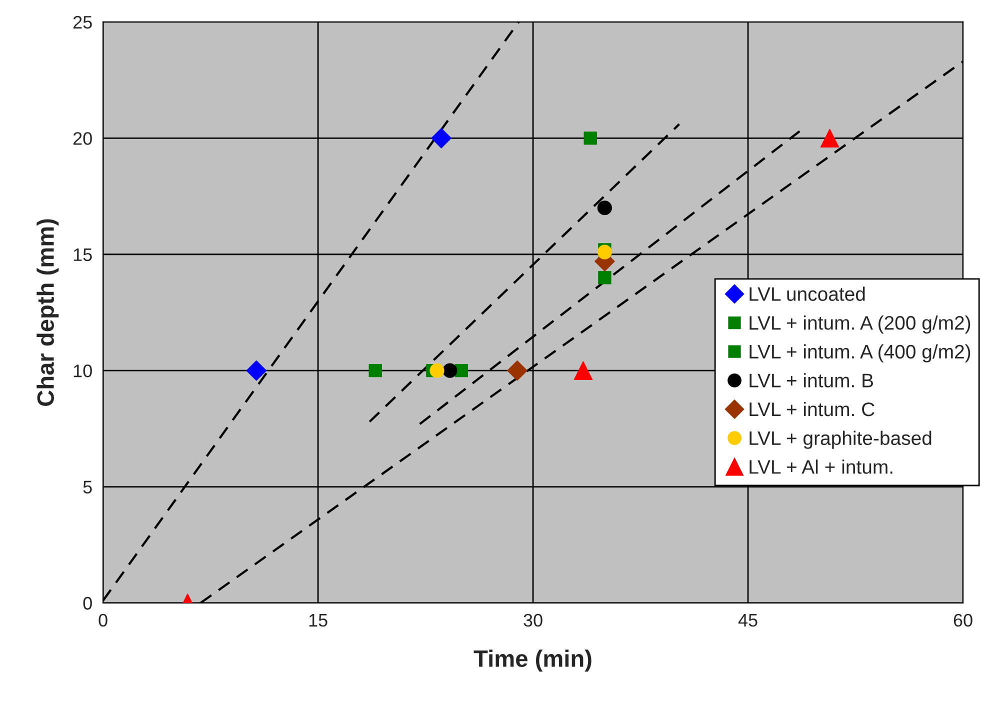 This screenshot has height=704, width=987. What do you see at coordinates (87, 487) in the screenshot?
I see `y-tick-label: 5` at bounding box center [87, 487].